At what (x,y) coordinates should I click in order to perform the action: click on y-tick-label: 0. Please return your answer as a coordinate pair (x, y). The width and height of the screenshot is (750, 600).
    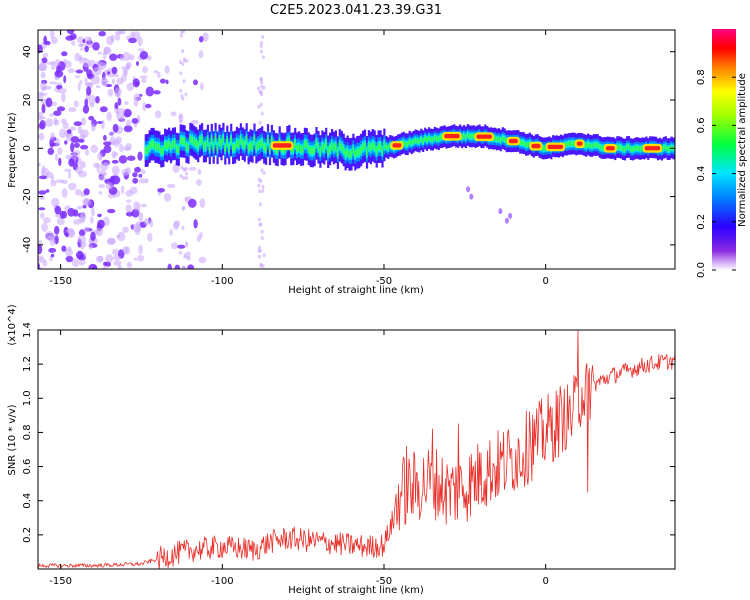
    Looking at the image, I should click on (27, 148).